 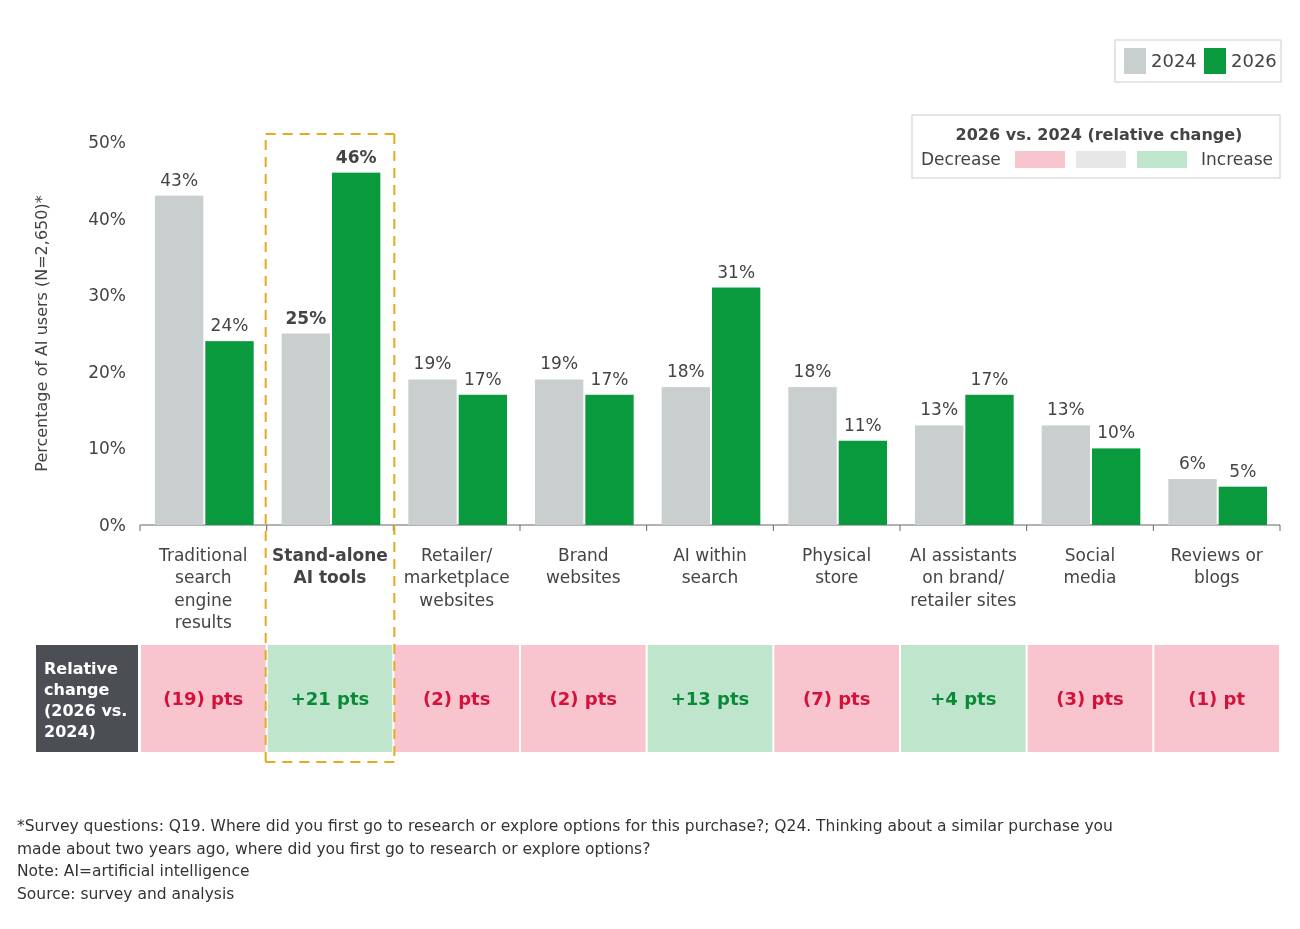 I want to click on text: made about two years ago, where did you first go to research or explore options?, so click(x=334, y=848).